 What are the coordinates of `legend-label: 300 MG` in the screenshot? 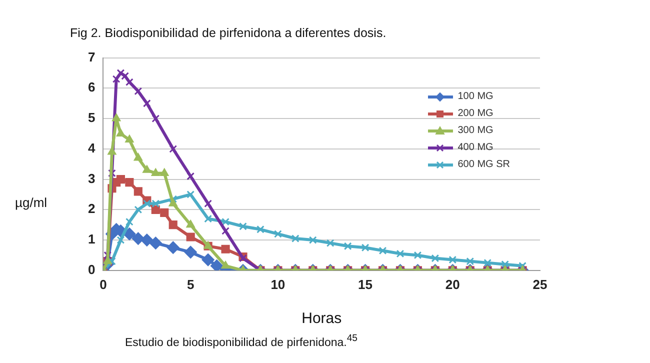 It's located at (476, 130).